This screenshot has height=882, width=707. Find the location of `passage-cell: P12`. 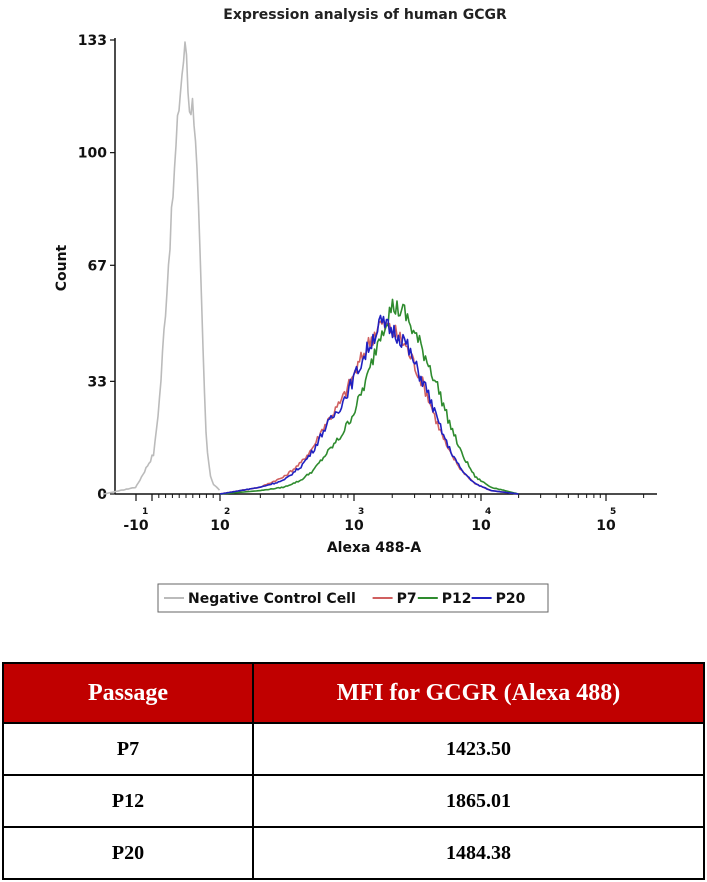

passage-cell: P12 is located at coordinates (128, 801).